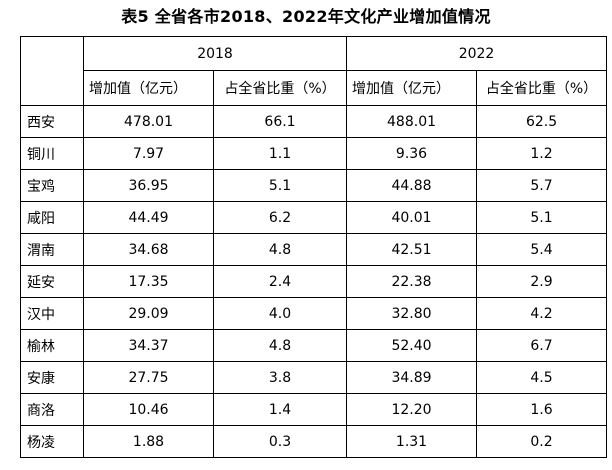 The image size is (612, 470). I want to click on region-cell: 榆林, so click(52, 345).